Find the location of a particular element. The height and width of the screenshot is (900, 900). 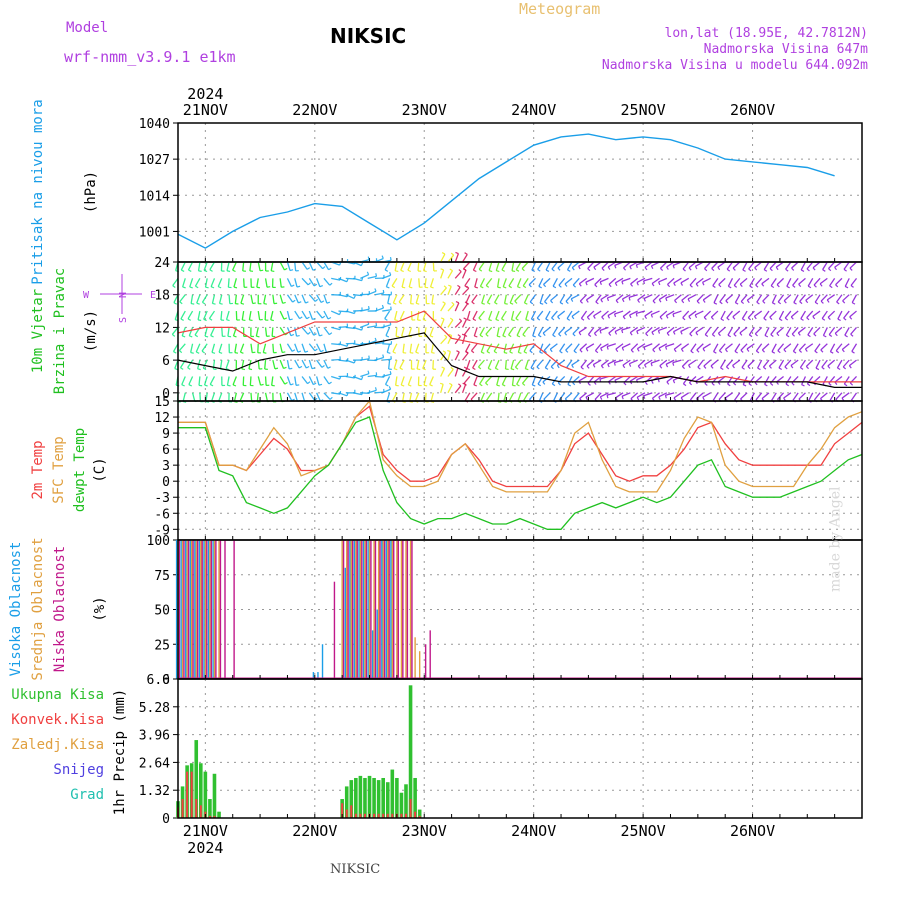

temp-line-dewpoint is located at coordinates (520, 473).